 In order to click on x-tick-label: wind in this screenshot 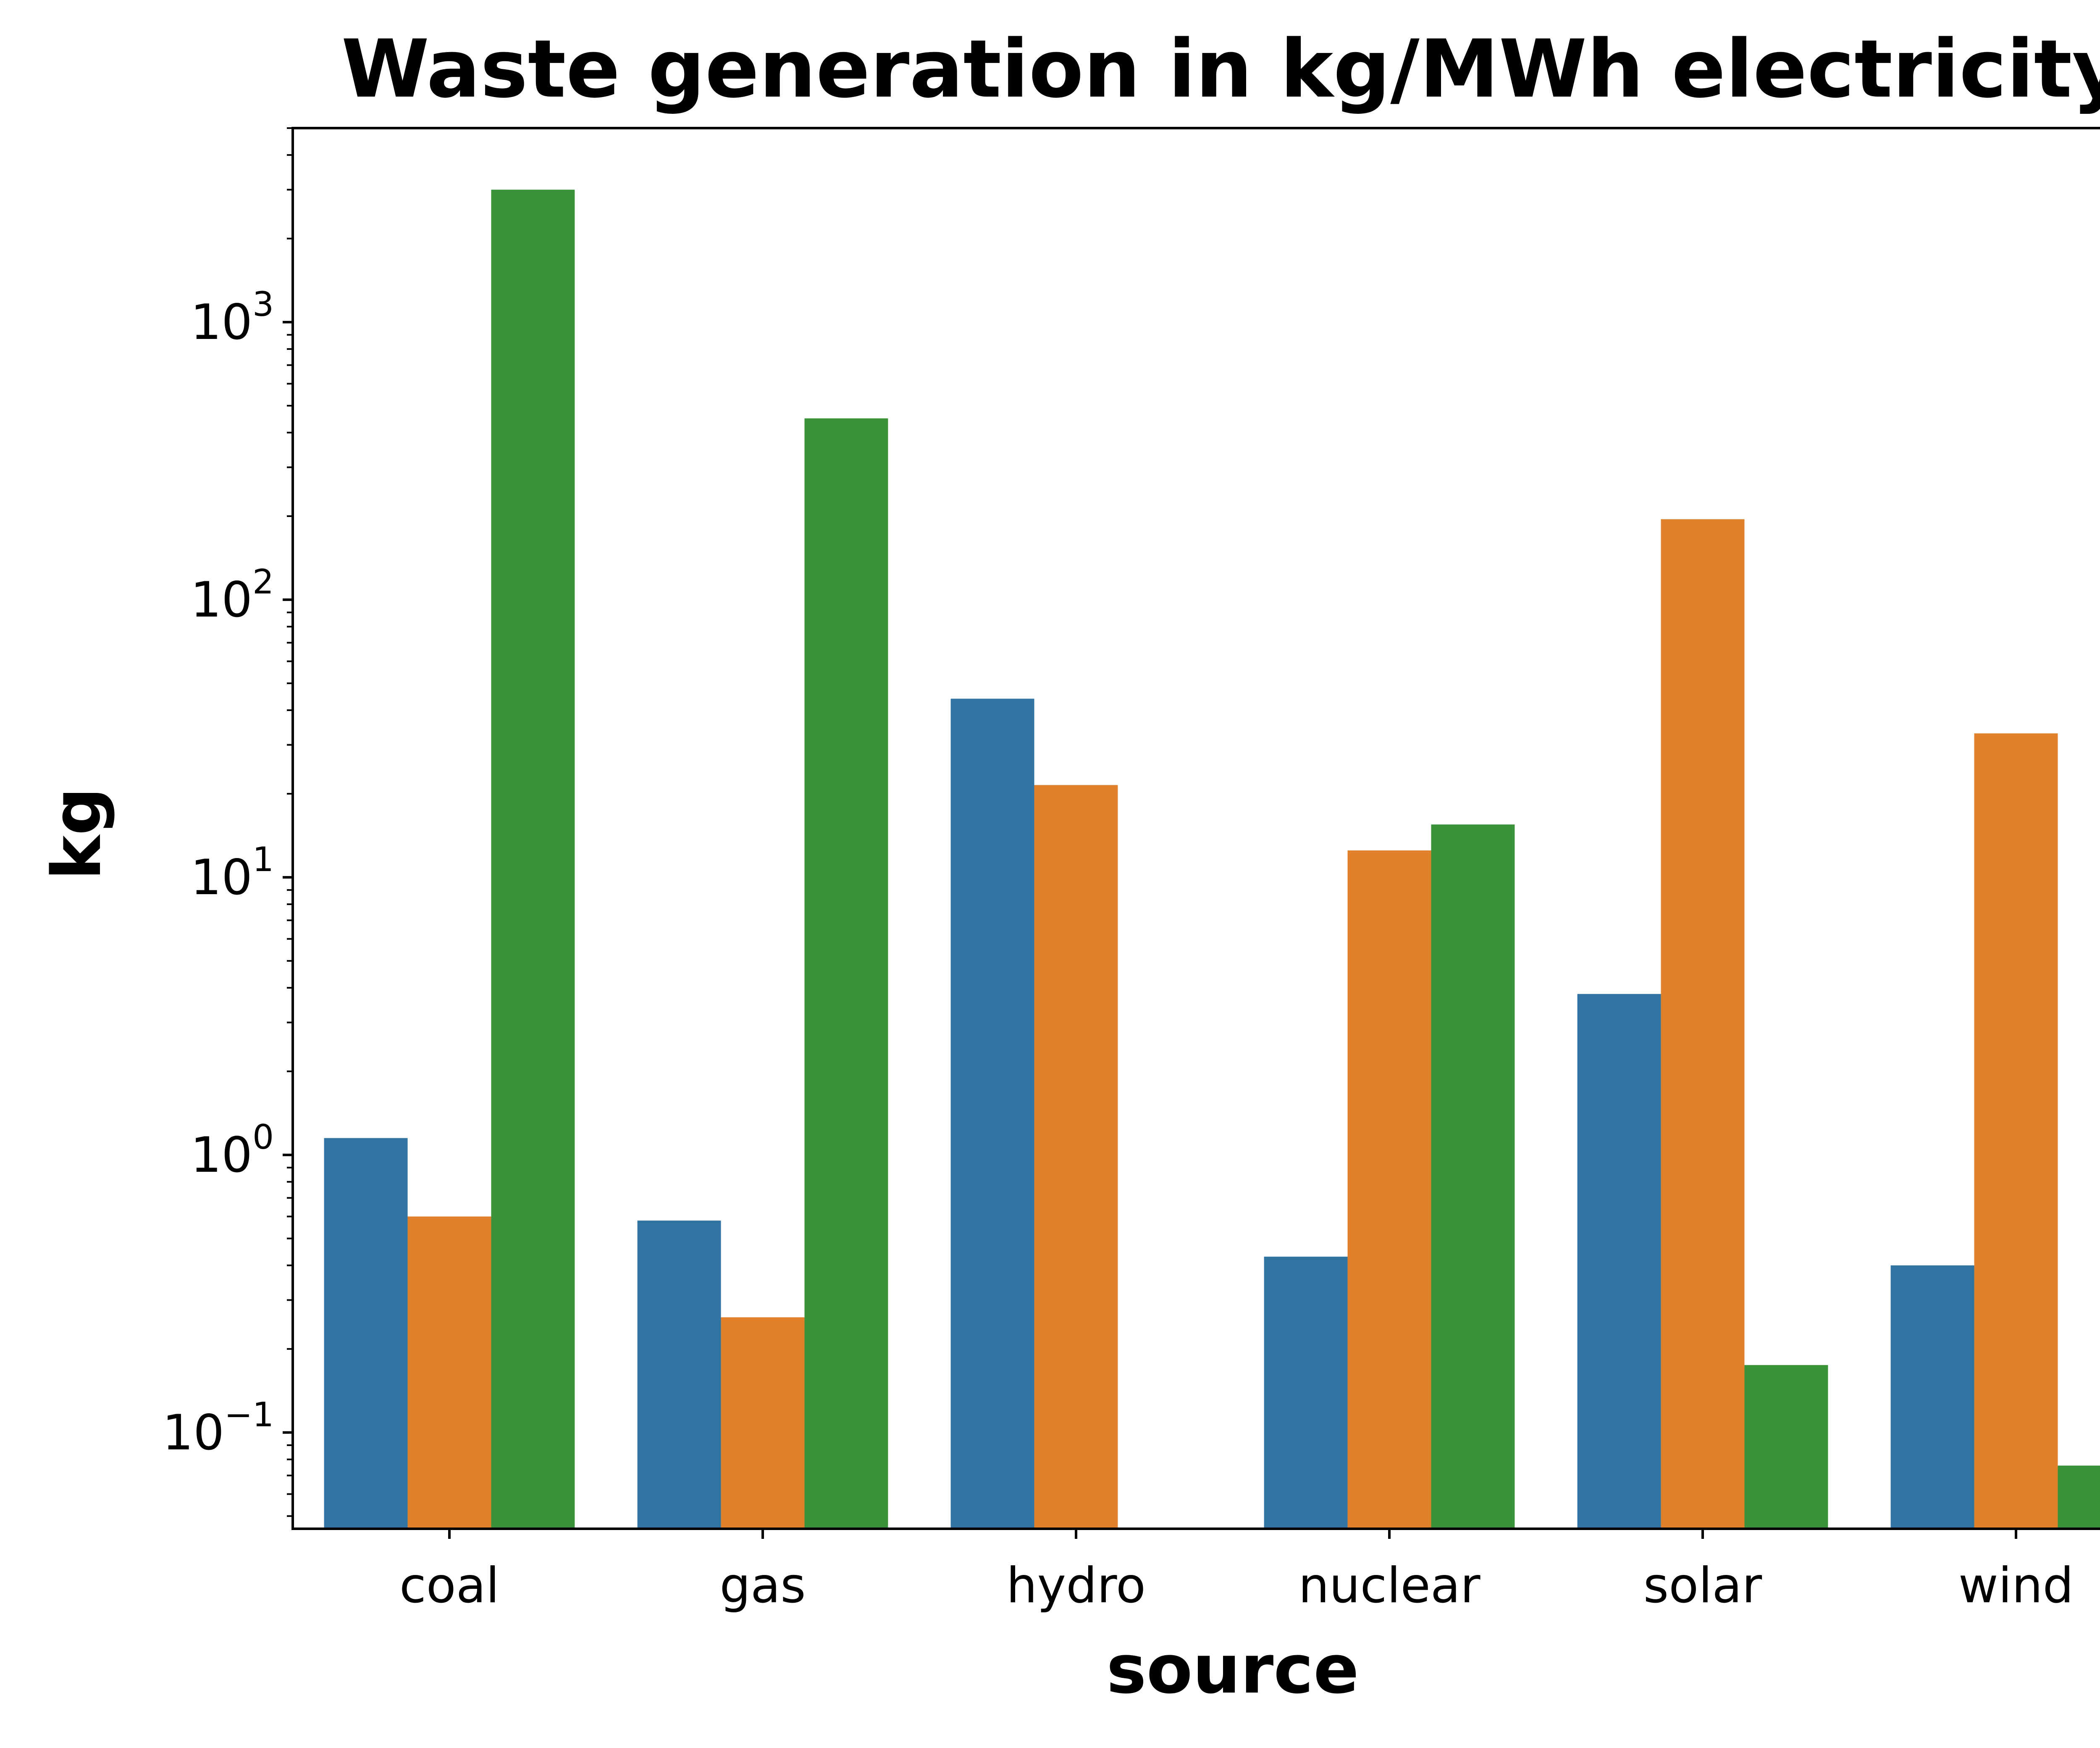, I will do `click(2016, 1586)`.